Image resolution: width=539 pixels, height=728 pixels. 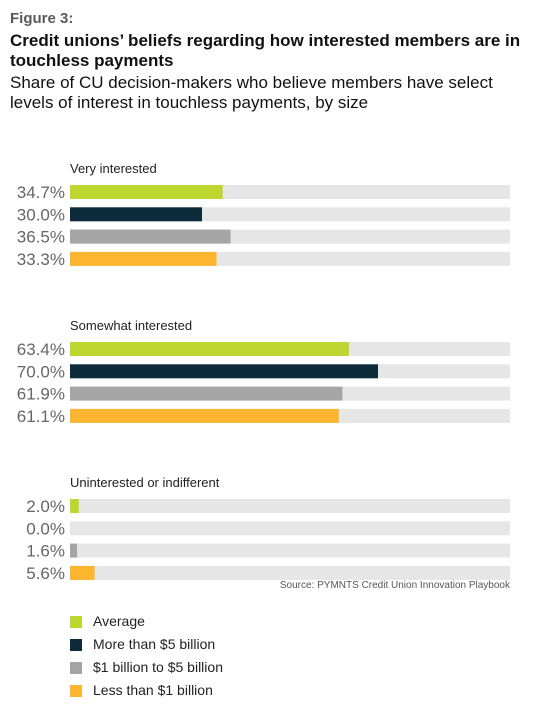 I want to click on legend-swatch-average, so click(x=76, y=622).